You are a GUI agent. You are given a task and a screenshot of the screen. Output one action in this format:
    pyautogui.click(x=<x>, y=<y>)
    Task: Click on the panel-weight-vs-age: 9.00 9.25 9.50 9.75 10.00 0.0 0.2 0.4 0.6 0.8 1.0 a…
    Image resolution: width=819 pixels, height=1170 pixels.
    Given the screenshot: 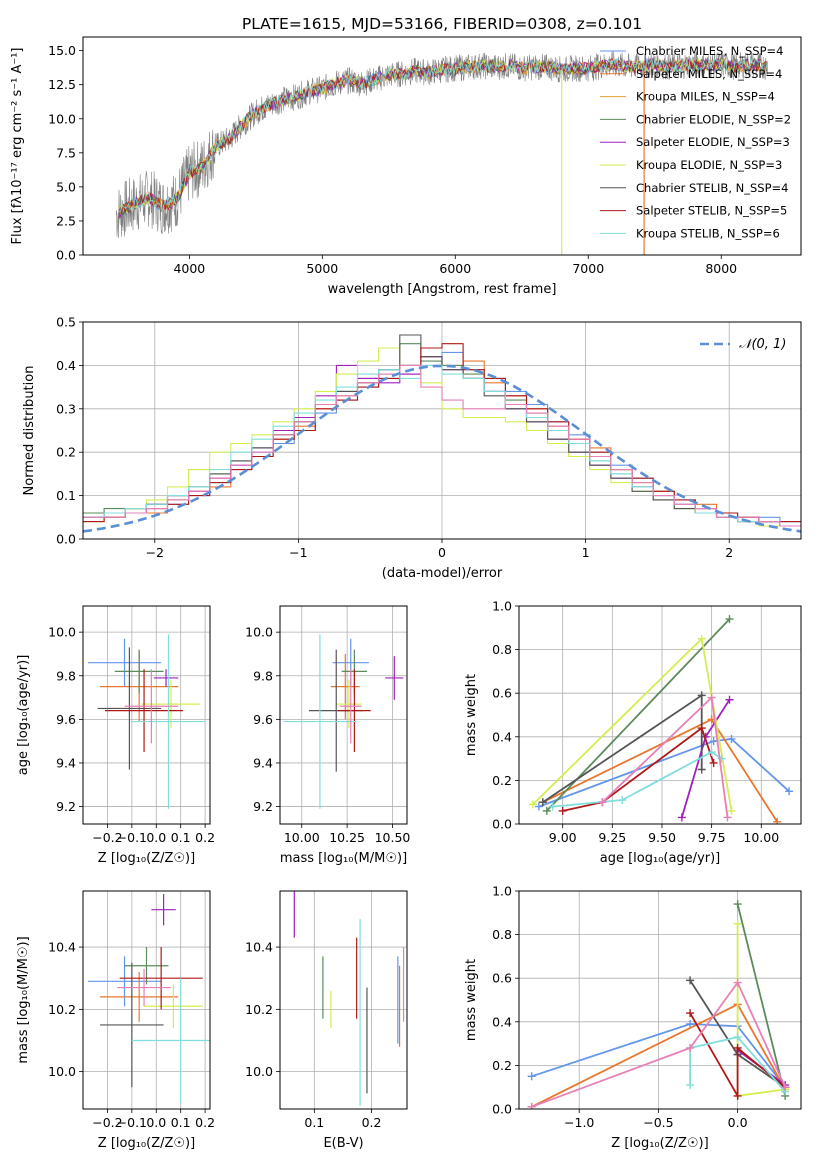 What is the action you would take?
    pyautogui.click(x=633, y=732)
    